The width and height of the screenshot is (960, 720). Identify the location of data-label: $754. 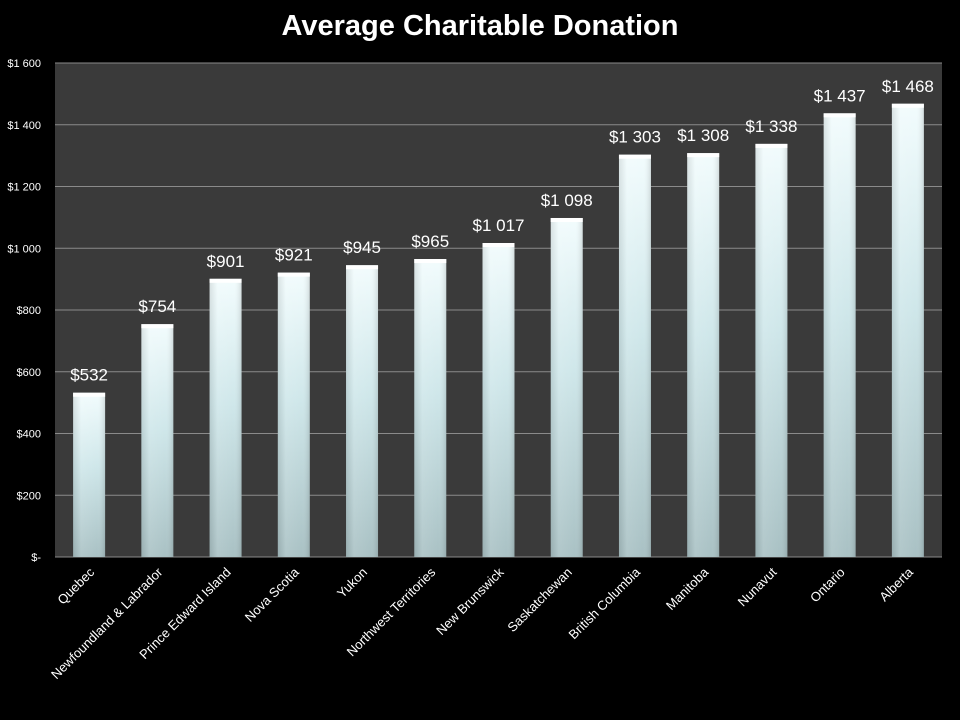
(157, 306).